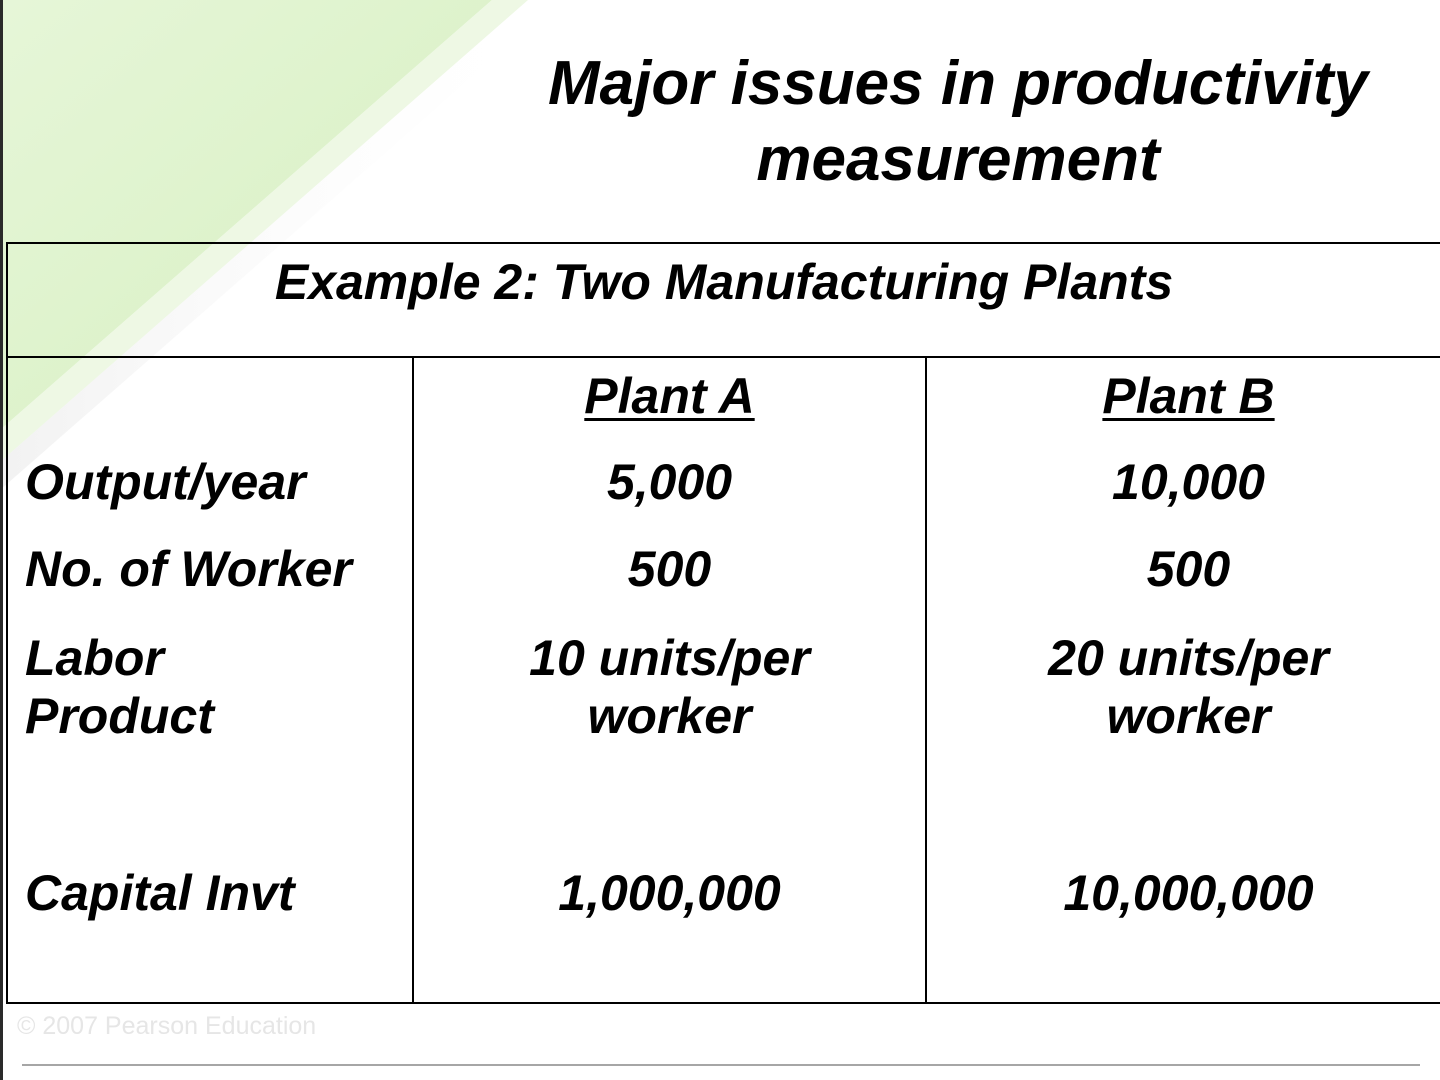  I want to click on column-header-plant-b: Plant B, so click(1188, 396).